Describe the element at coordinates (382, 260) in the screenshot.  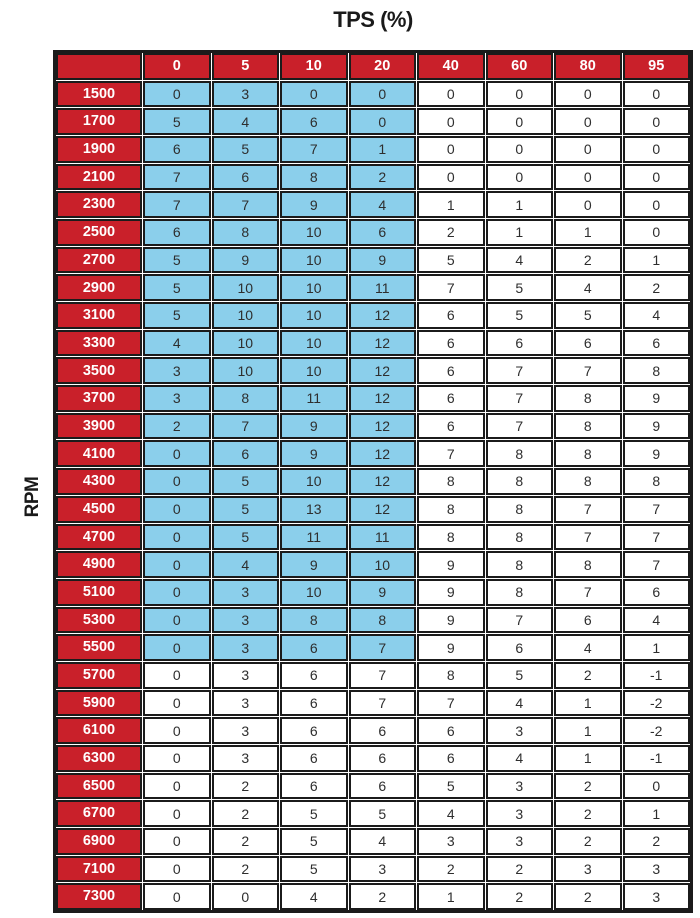
I see `value-cell-rpm2700-tps20: 9` at that location.